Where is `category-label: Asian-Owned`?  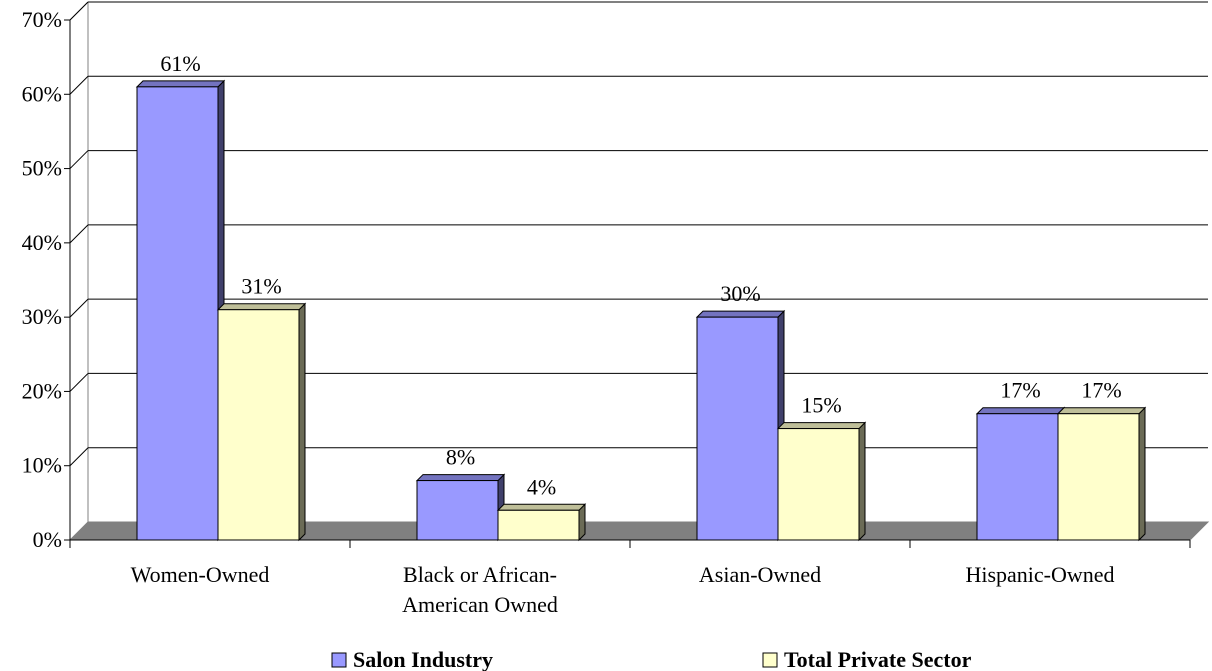 category-label: Asian-Owned is located at coordinates (760, 574).